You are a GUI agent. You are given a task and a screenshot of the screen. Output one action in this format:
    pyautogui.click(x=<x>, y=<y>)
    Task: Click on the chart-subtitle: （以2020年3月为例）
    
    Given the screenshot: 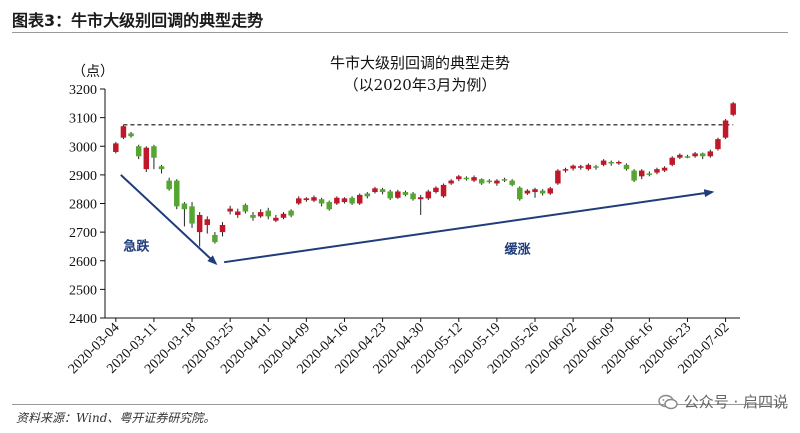 What is the action you would take?
    pyautogui.click(x=420, y=85)
    